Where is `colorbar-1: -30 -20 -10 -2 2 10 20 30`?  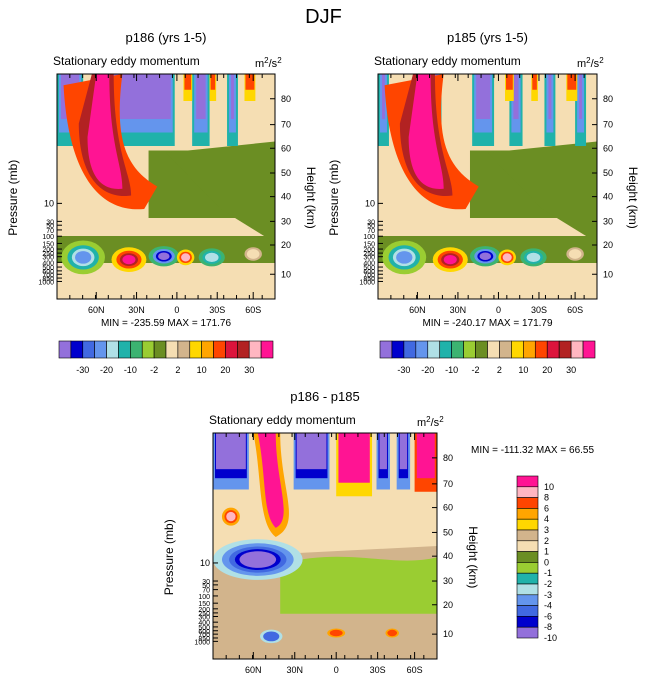
colorbar-1: -30 -20 -10 -2 2 10 20 30 is located at coordinates (166, 357).